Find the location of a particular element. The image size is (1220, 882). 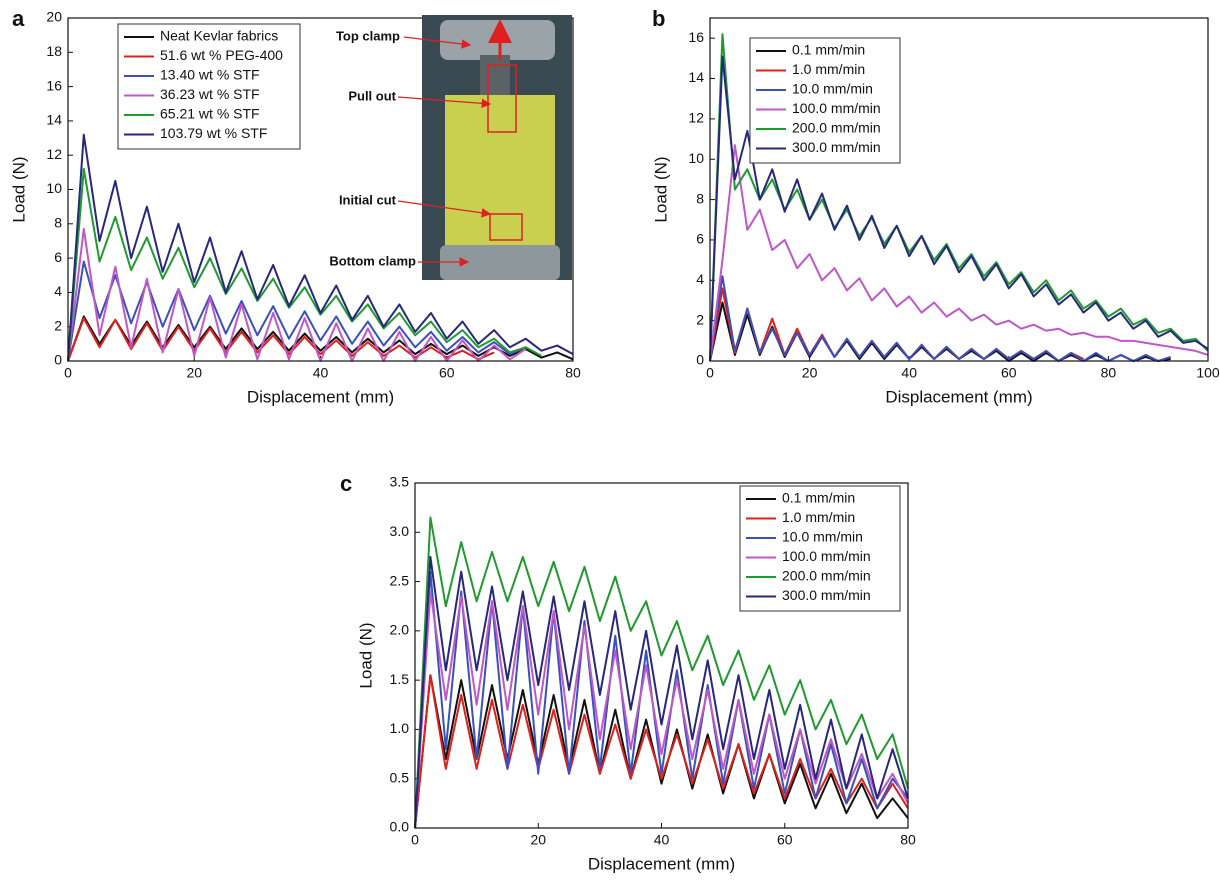

x-tick-label: 100 is located at coordinates (1208, 373).